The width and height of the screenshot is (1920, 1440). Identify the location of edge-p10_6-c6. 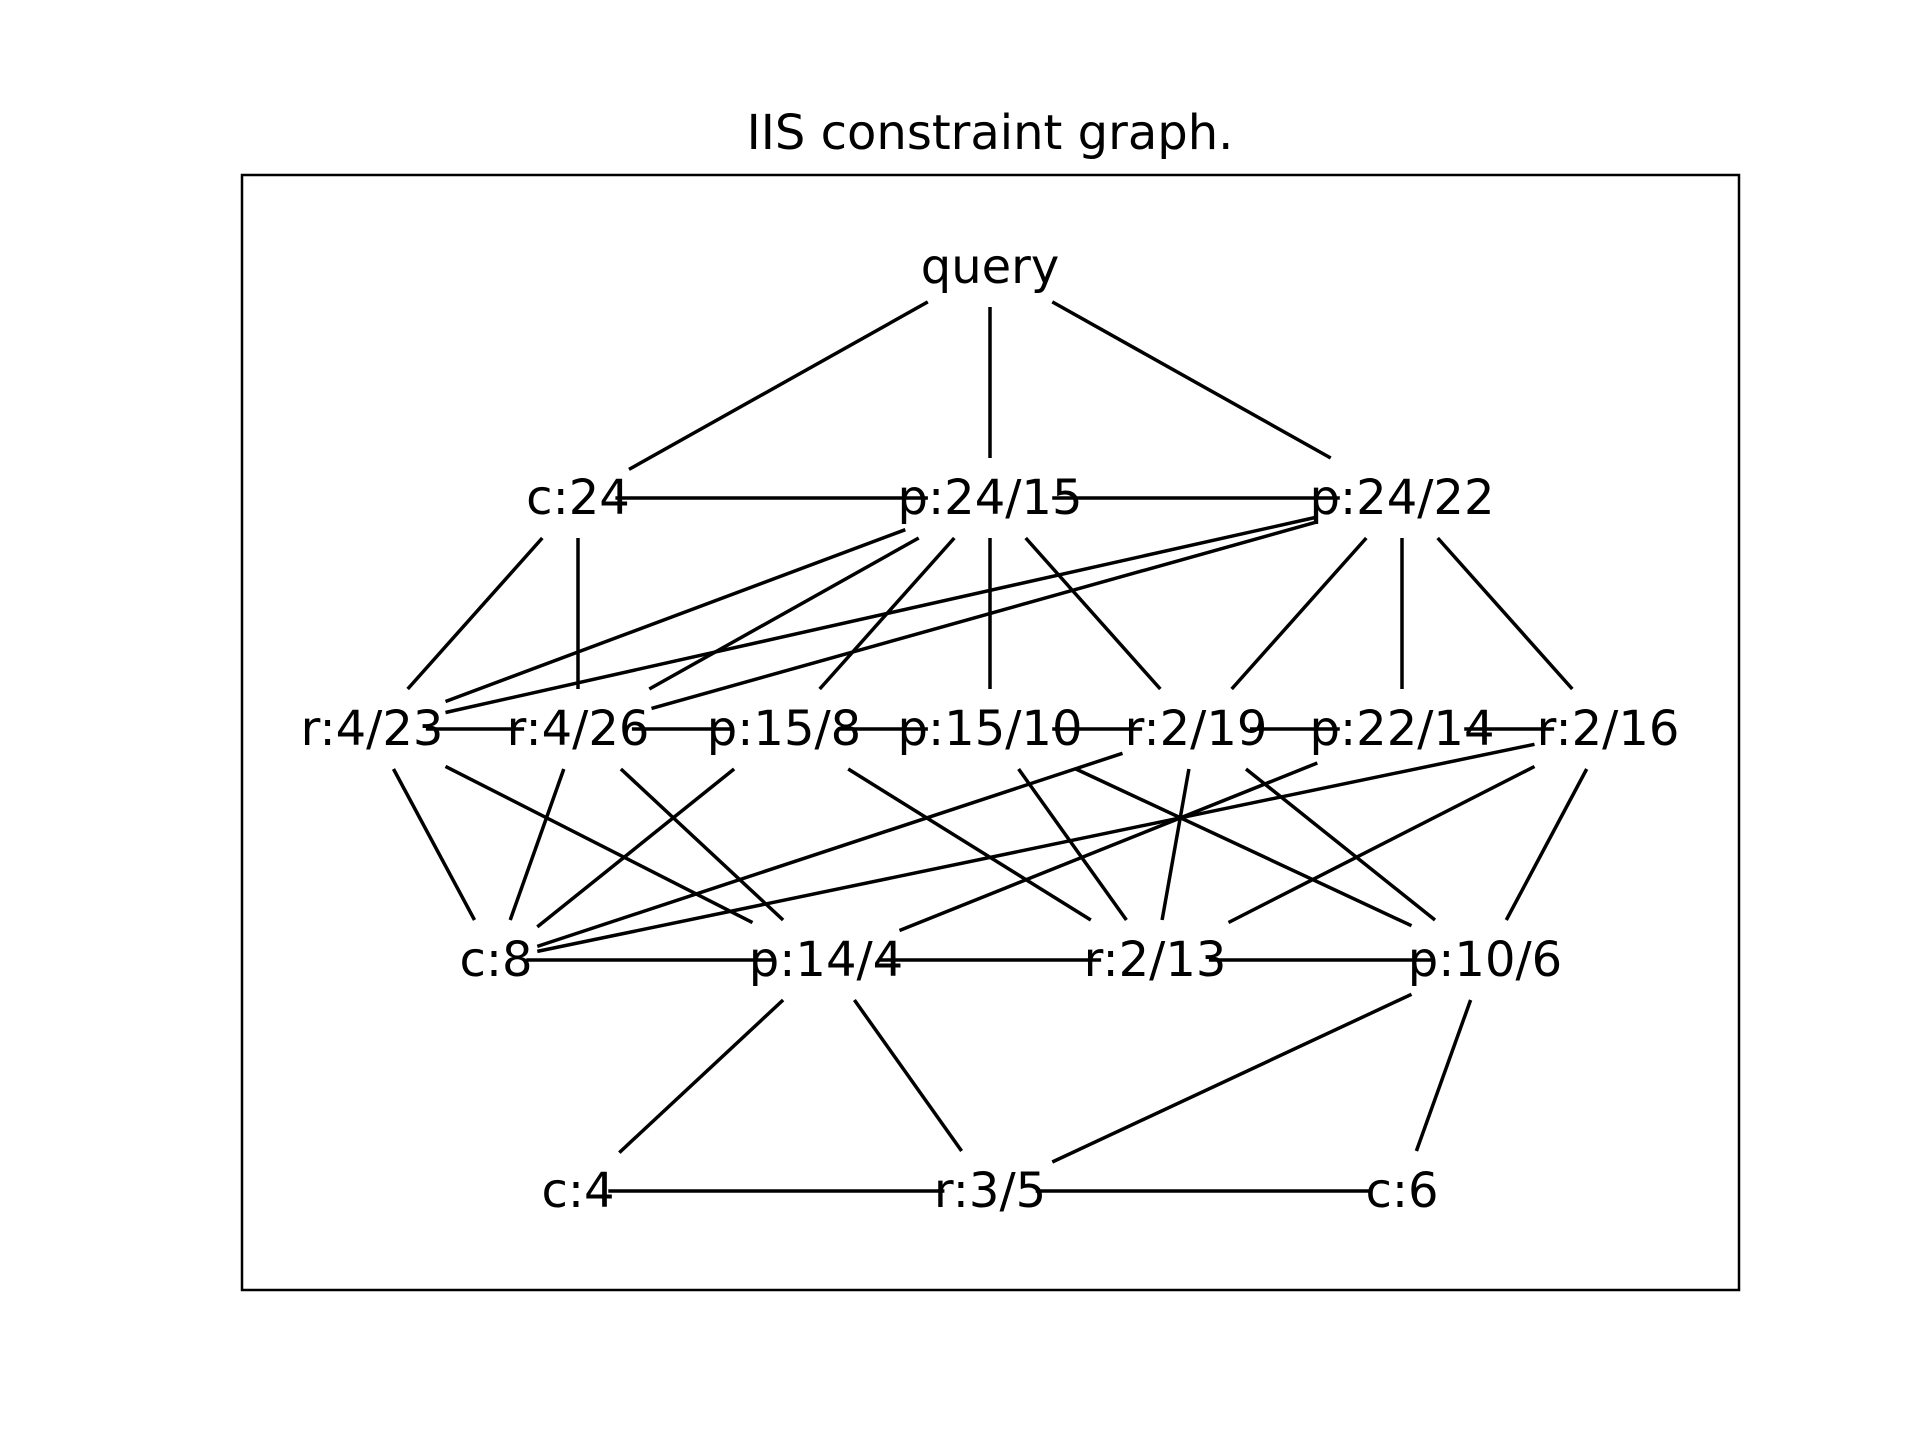
(1443, 1075).